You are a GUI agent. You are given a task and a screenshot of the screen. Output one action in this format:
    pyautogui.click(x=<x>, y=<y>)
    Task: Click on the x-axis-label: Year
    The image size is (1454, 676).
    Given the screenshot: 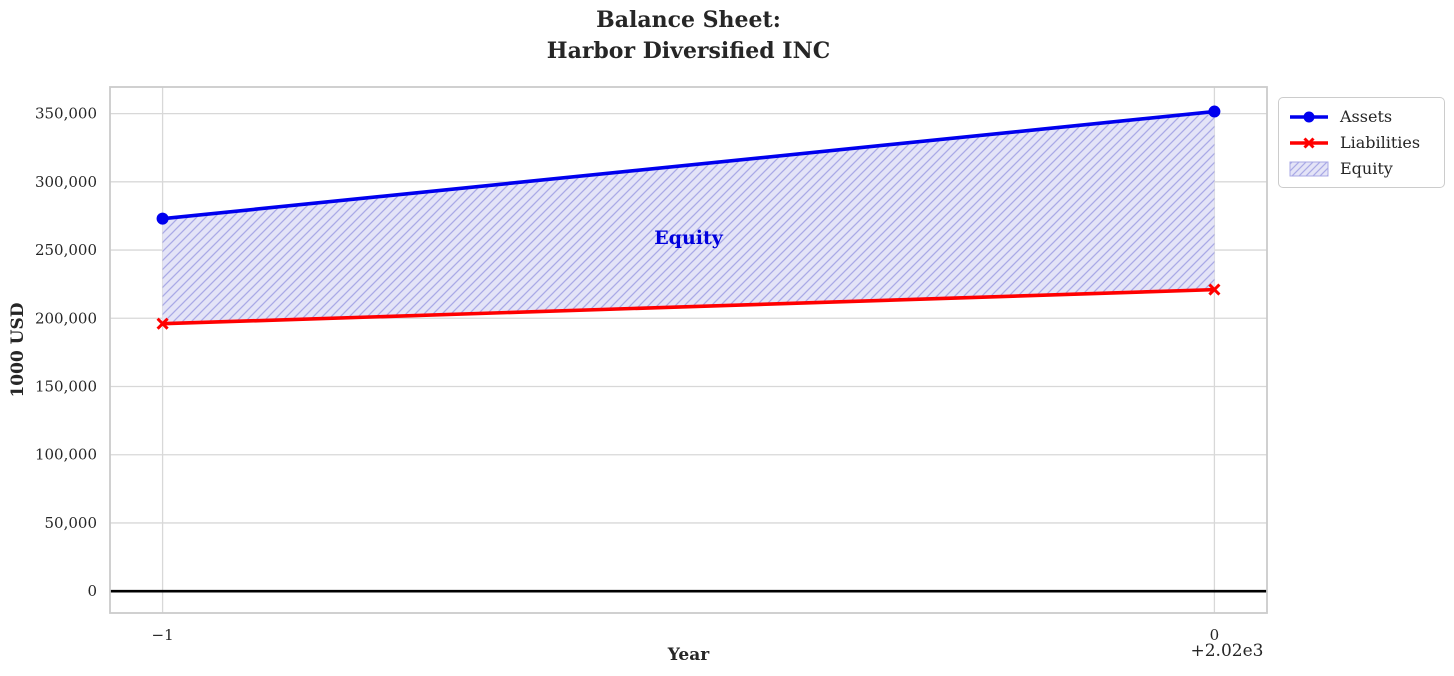 What is the action you would take?
    pyautogui.click(x=688, y=655)
    